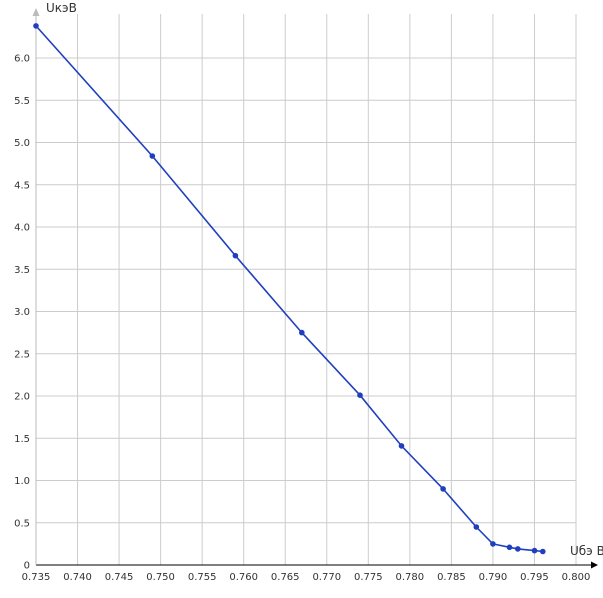 This screenshot has width=603, height=598. What do you see at coordinates (22, 523) in the screenshot?
I see `y-tick-label: 0.5` at bounding box center [22, 523].